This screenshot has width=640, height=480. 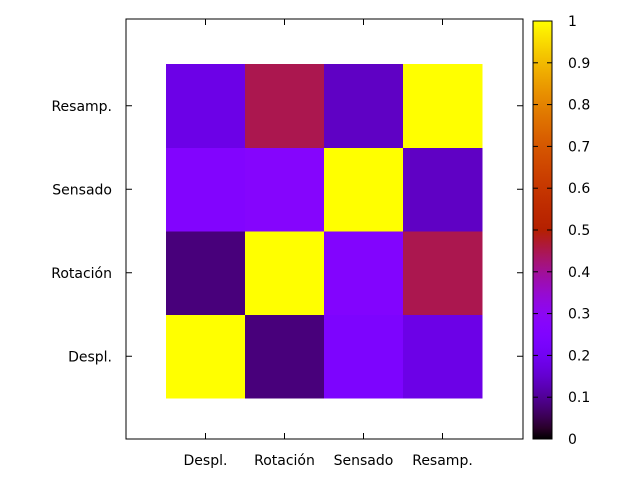 What do you see at coordinates (81, 274) in the screenshot?
I see `y-tick-label: Rotación` at bounding box center [81, 274].